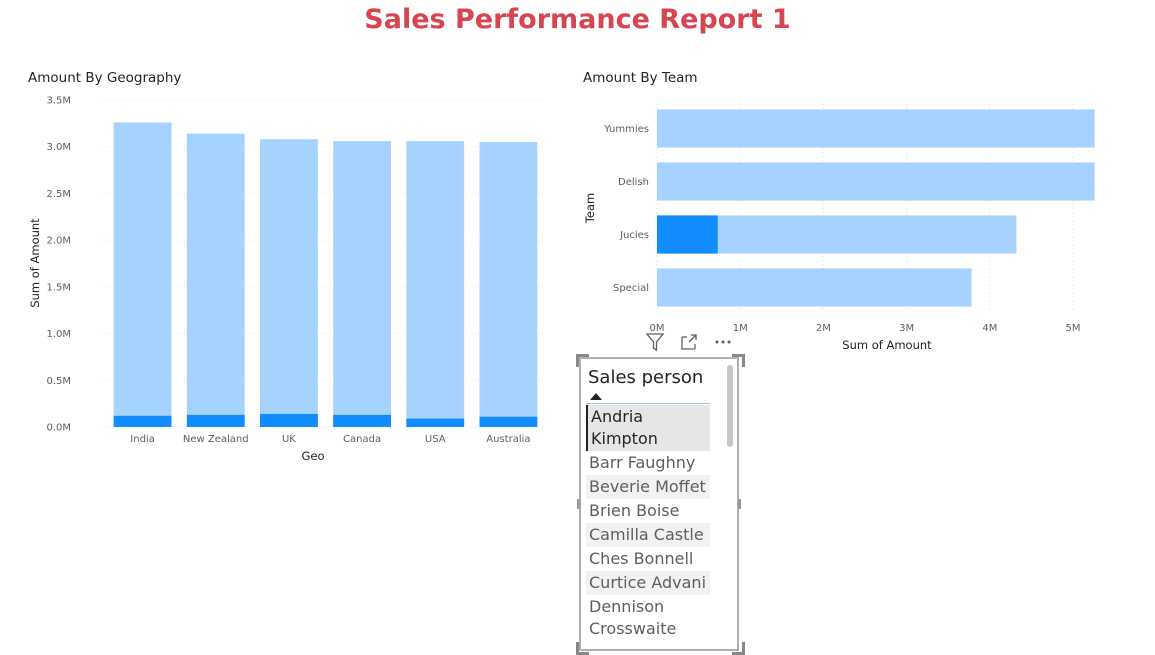  What do you see at coordinates (633, 182) in the screenshot?
I see `y-tick-label: Delish` at bounding box center [633, 182].